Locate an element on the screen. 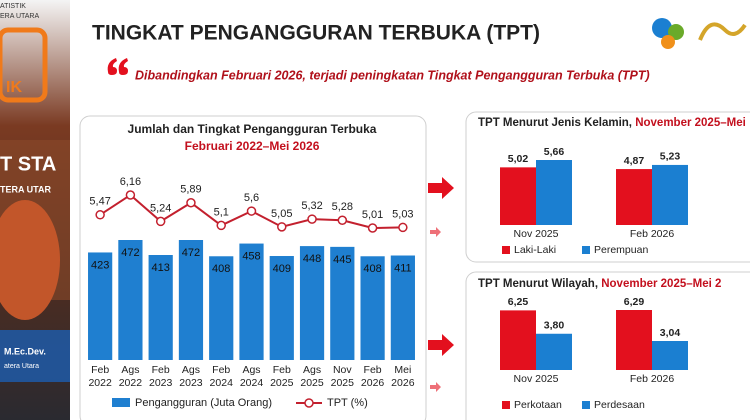  data-label: 448 is located at coordinates (312, 259).